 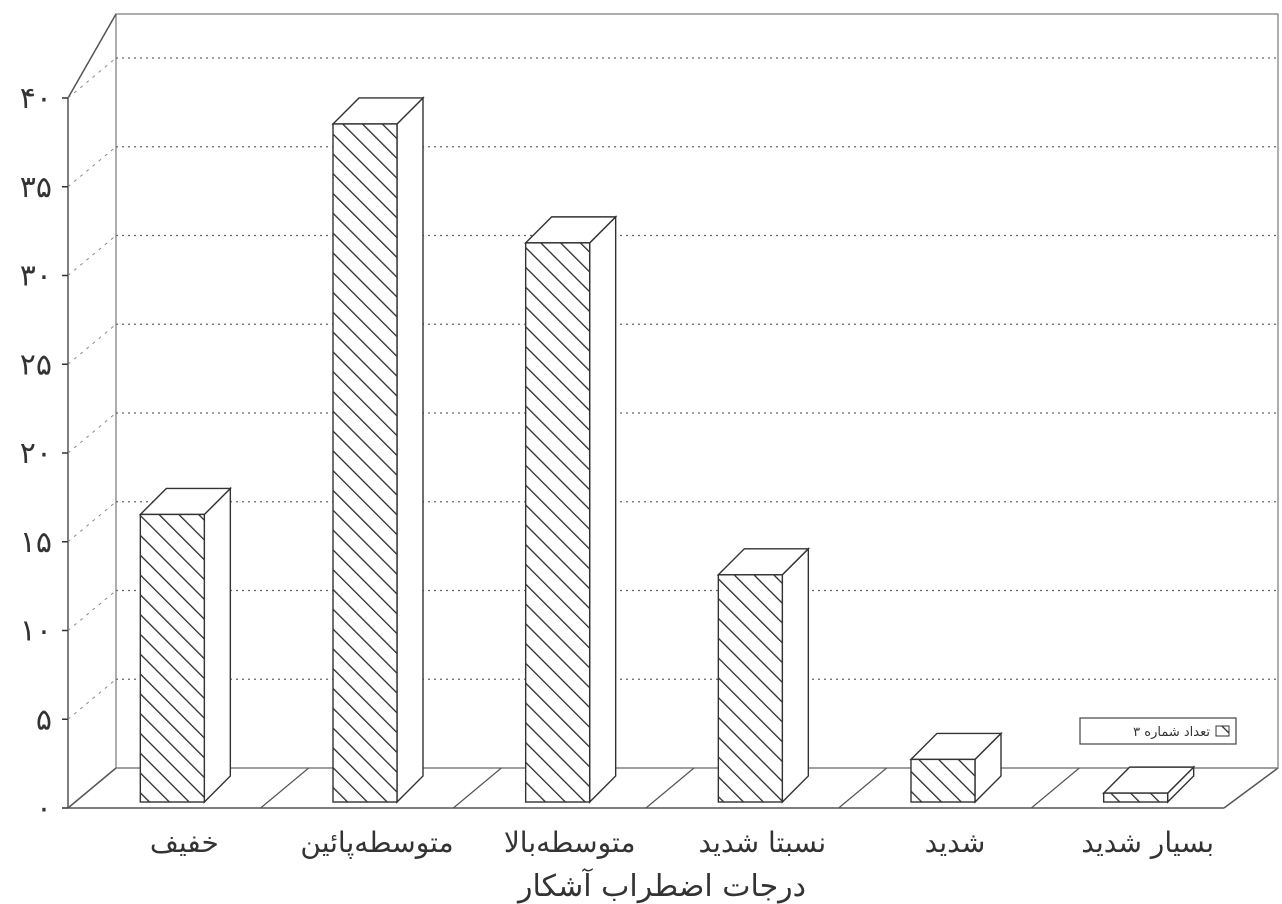 I want to click on x-category-label: بسیار شدید, so click(x=1147, y=842).